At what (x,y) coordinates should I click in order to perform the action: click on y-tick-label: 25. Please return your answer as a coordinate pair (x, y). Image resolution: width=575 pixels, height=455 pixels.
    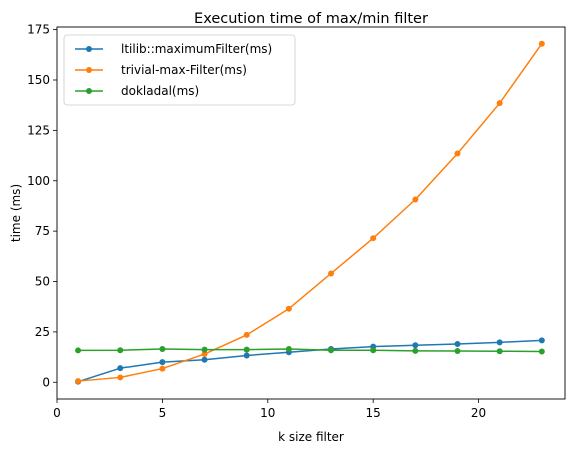
    Looking at the image, I should click on (42, 332).